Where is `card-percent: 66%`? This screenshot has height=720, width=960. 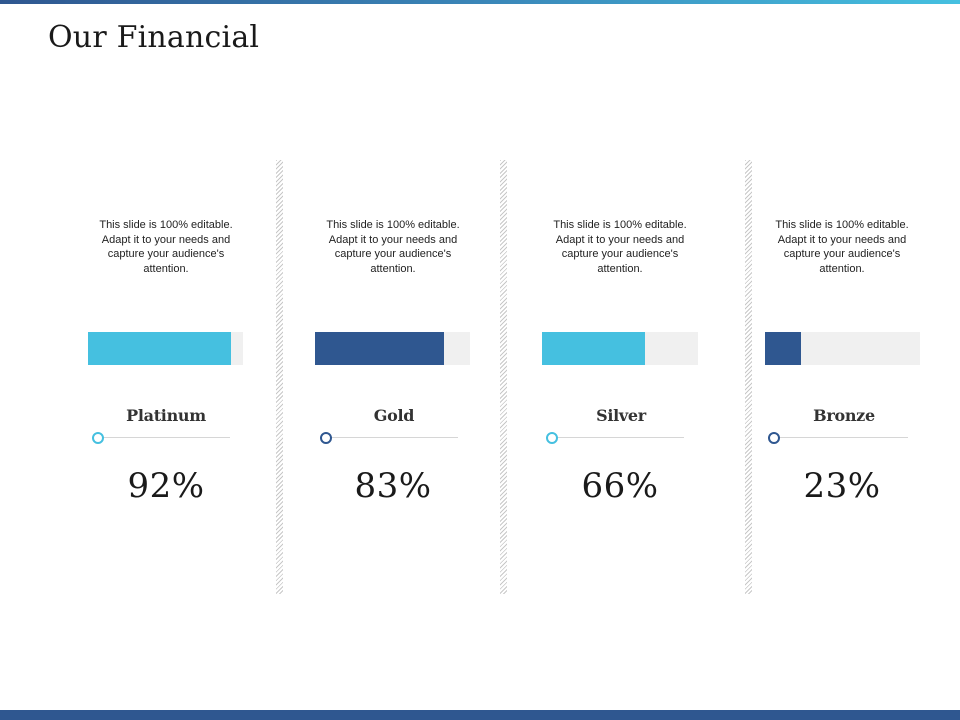 card-percent: 66% is located at coordinates (620, 486).